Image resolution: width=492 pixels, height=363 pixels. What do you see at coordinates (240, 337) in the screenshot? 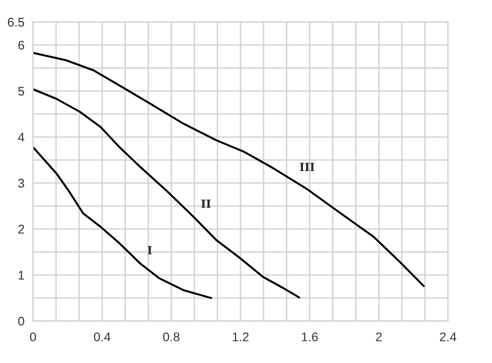
I see `x-tick-label: 1.2` at bounding box center [240, 337].